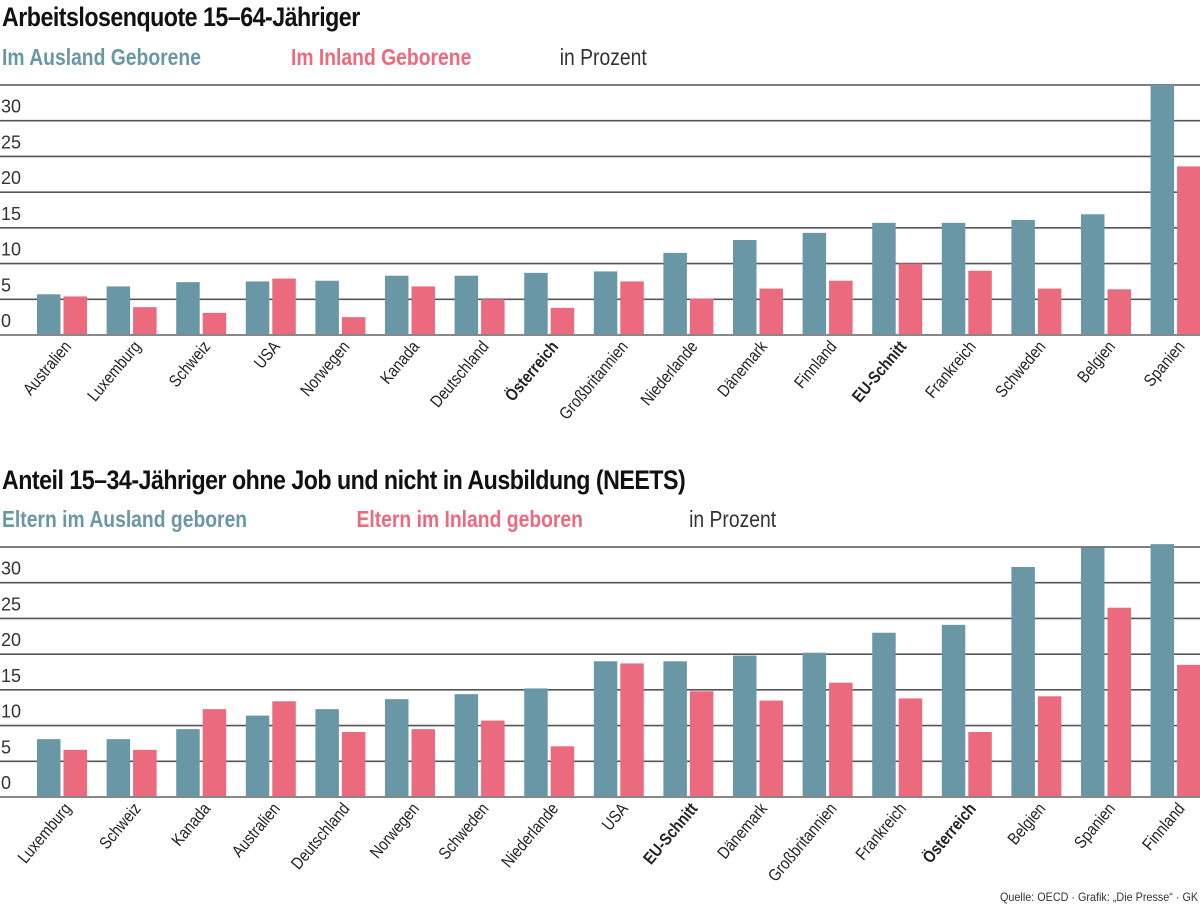 The width and height of the screenshot is (1200, 906). Describe the element at coordinates (125, 519) in the screenshot. I see `chart2-legend-abroad: Eltern im Ausland geboren` at that location.